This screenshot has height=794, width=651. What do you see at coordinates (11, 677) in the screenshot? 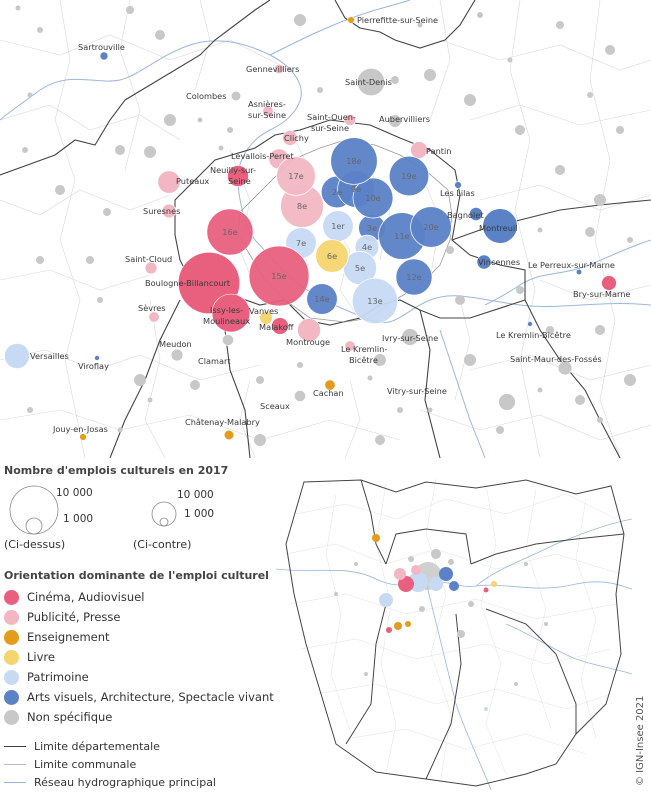
I see `legend-swatch` at bounding box center [11, 677].